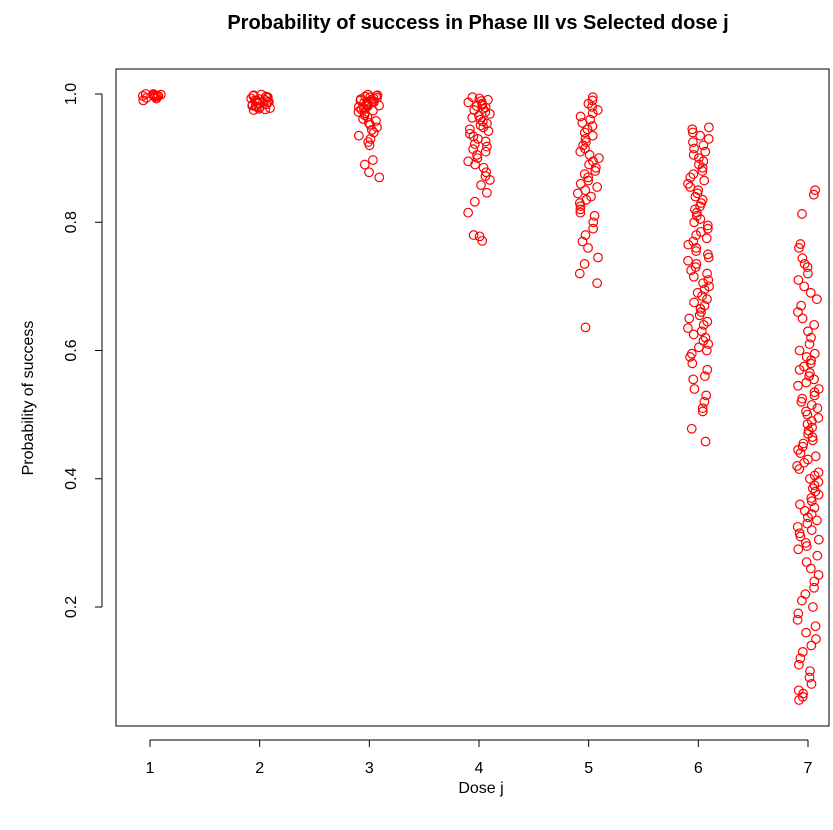 The width and height of the screenshot is (833, 830). I want to click on y-axis-title: Probability of success, so click(28, 398).